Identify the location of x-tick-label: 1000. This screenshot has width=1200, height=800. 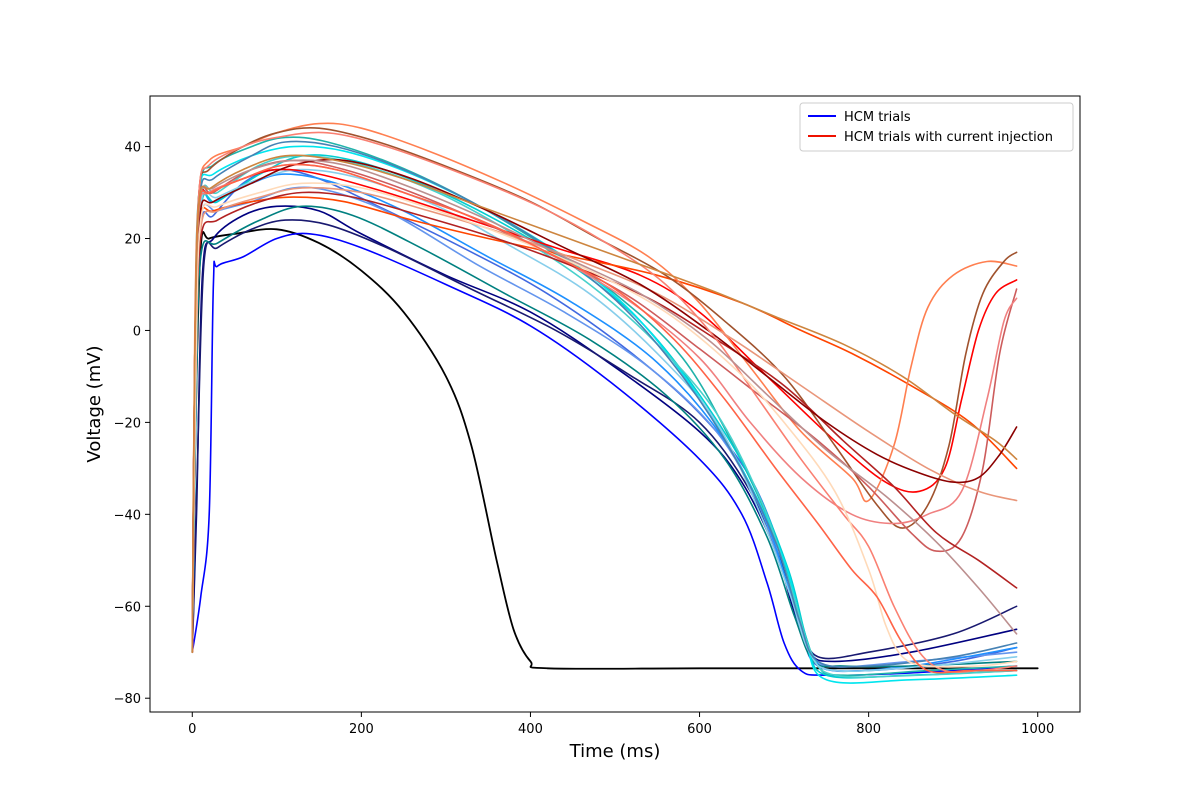
(1037, 729).